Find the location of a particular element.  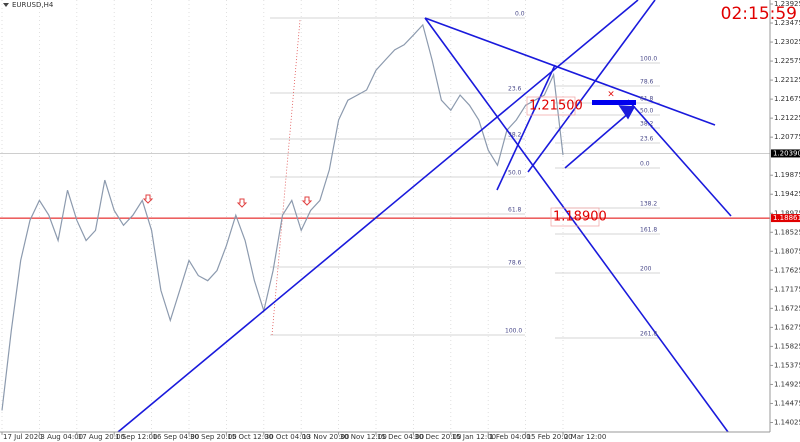

clock: 02:15:59 is located at coordinates (759, 14).